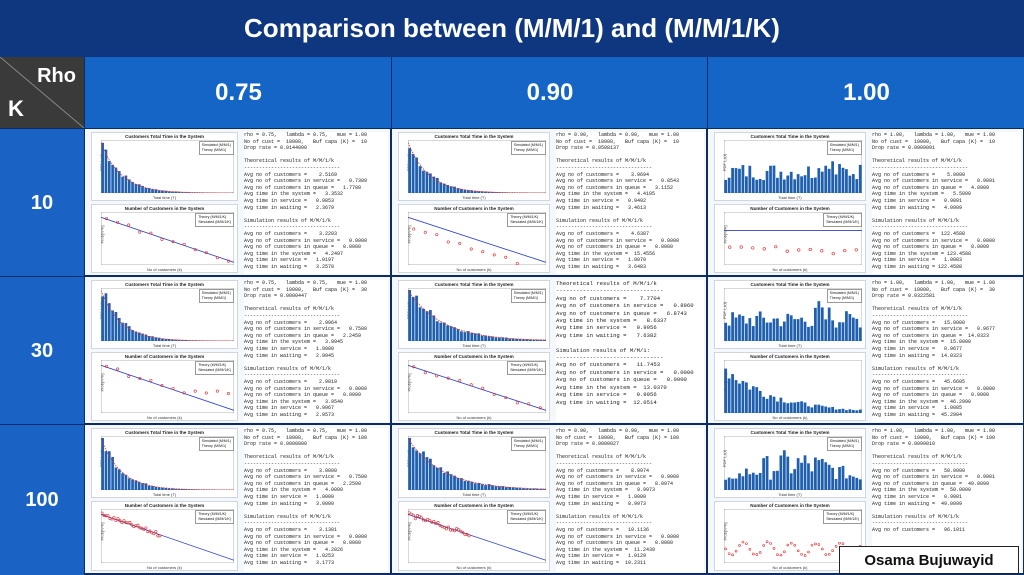 This screenshot has width=1024, height=575. I want to click on legend-simulated-k: Simulated (M/M/1/K), so click(214, 222).